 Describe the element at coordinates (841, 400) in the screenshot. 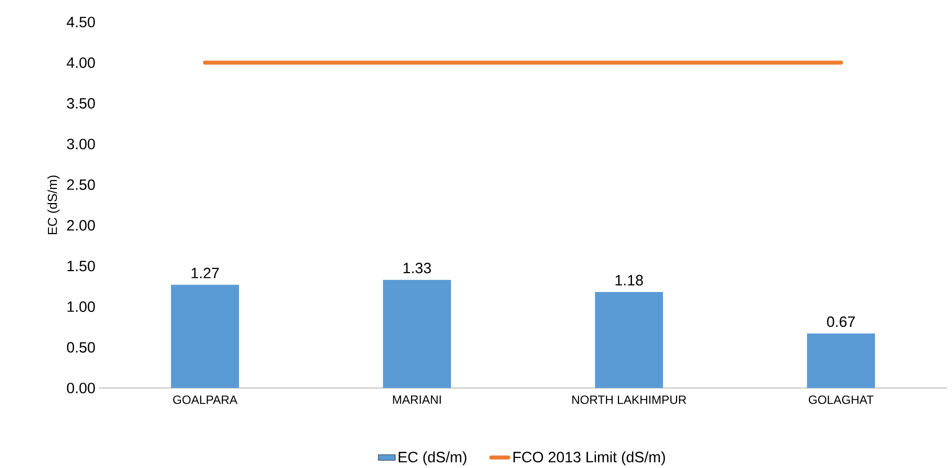

I see `x-tick-label: GOLAGHAT` at that location.